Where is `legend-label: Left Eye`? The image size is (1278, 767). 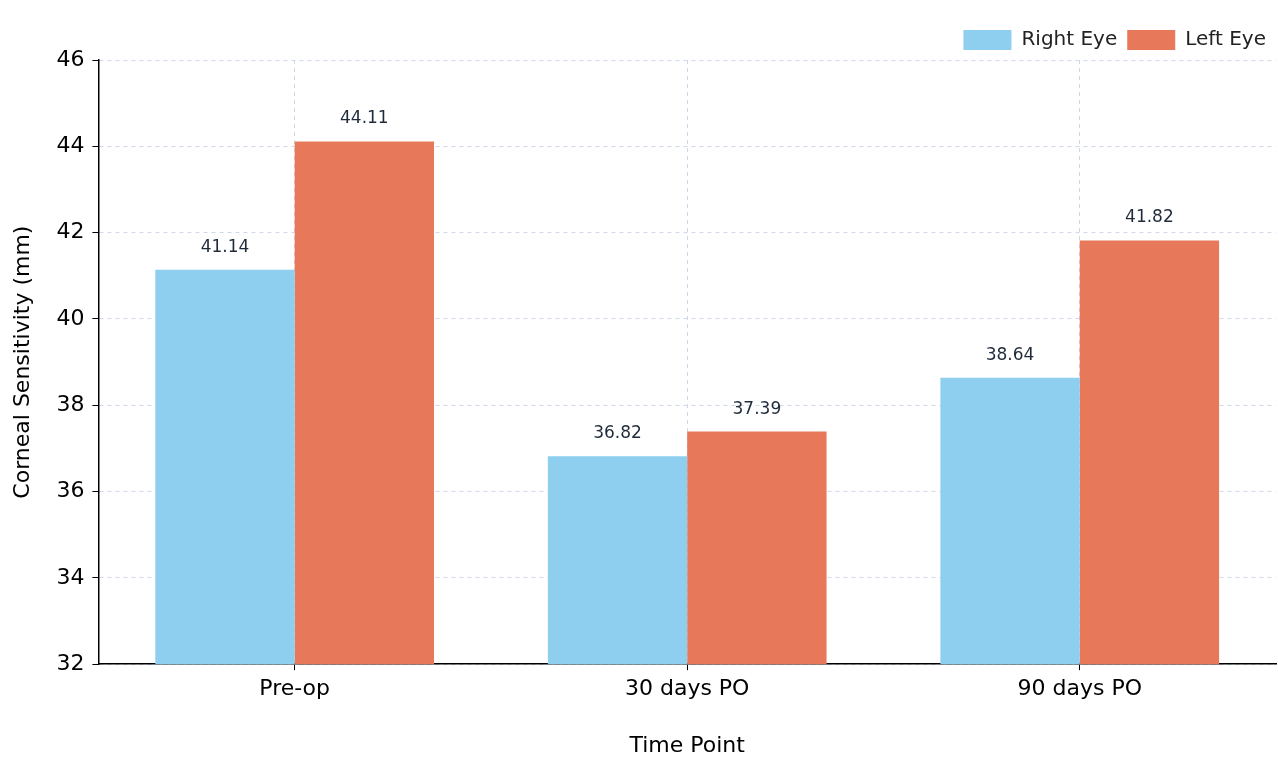
legend-label: Left Eye is located at coordinates (1225, 38).